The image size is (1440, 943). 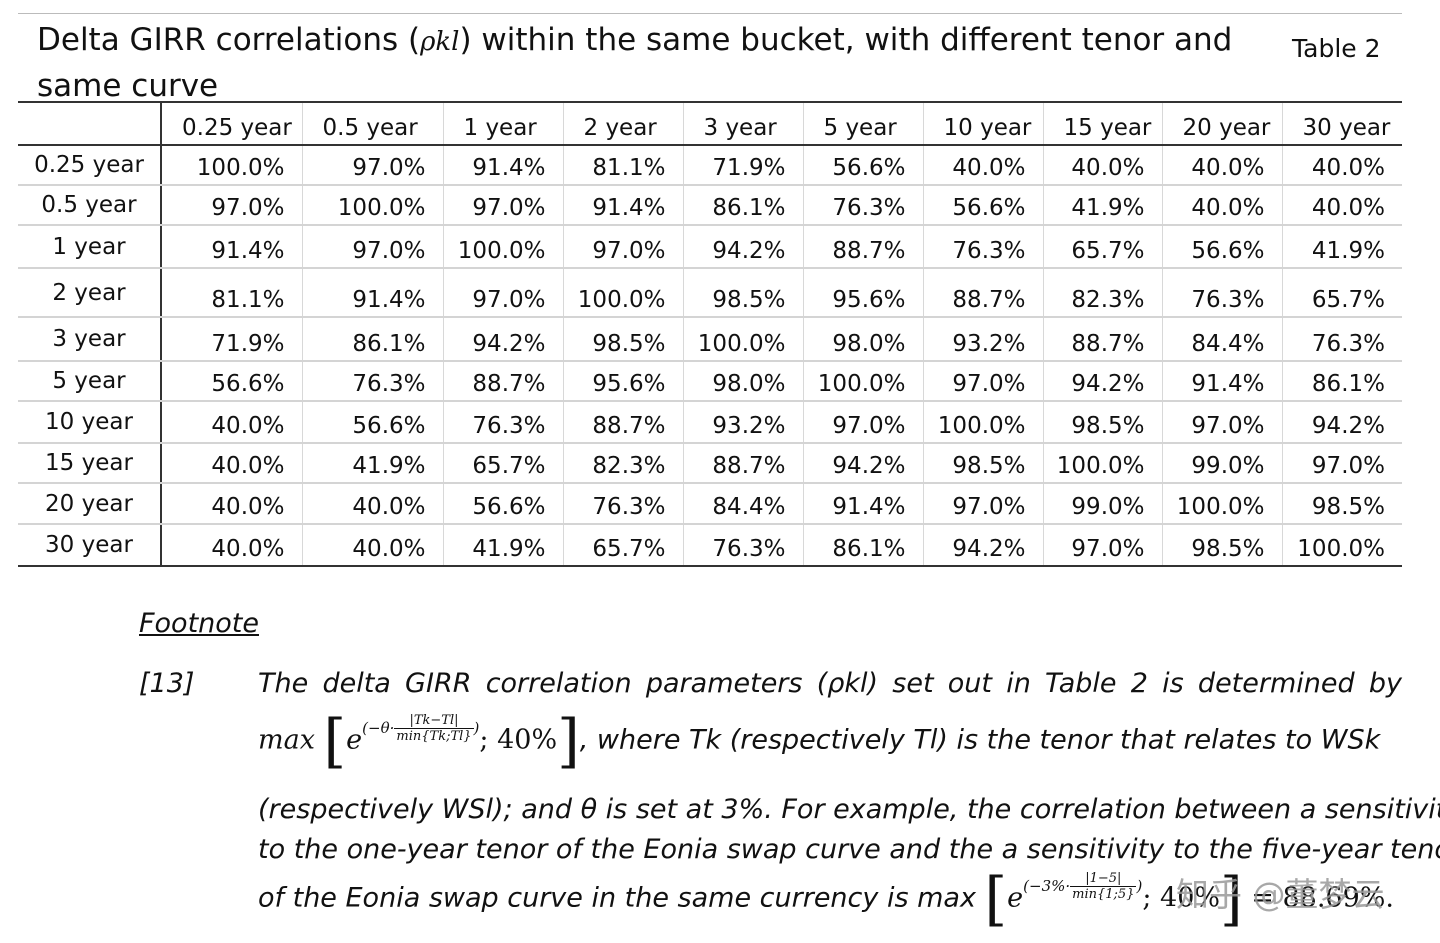 What do you see at coordinates (622, 123) in the screenshot?
I see `column-header: 2 year` at bounding box center [622, 123].